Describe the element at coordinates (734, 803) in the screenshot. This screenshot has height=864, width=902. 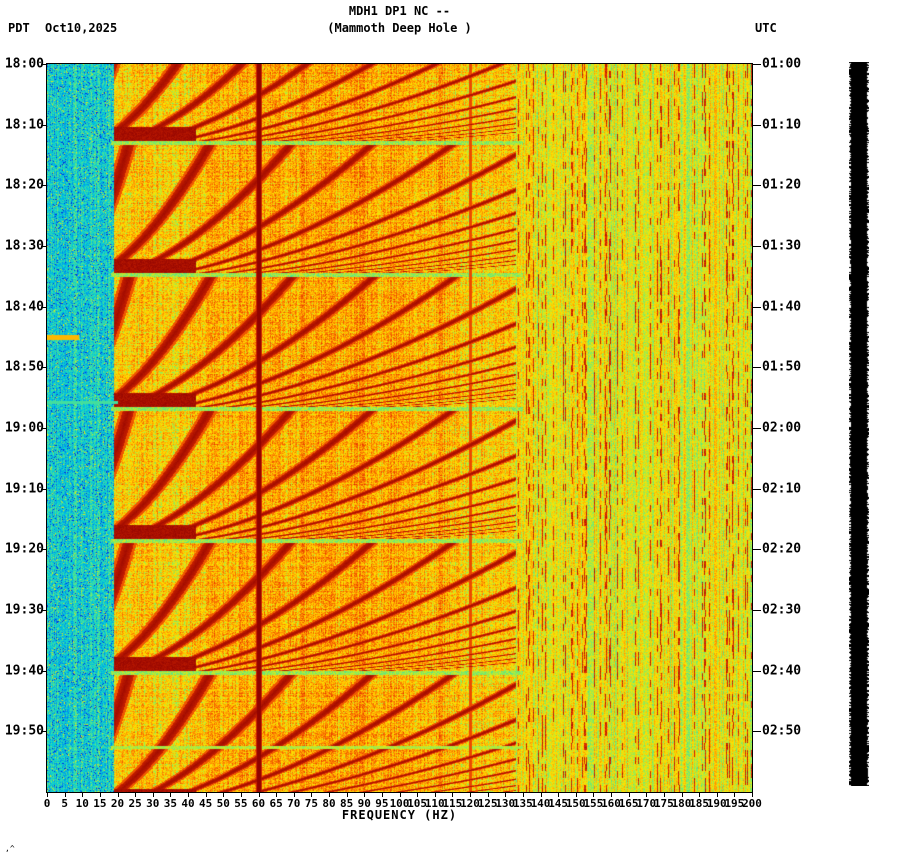
I see `x-tick-label: 195` at that location.